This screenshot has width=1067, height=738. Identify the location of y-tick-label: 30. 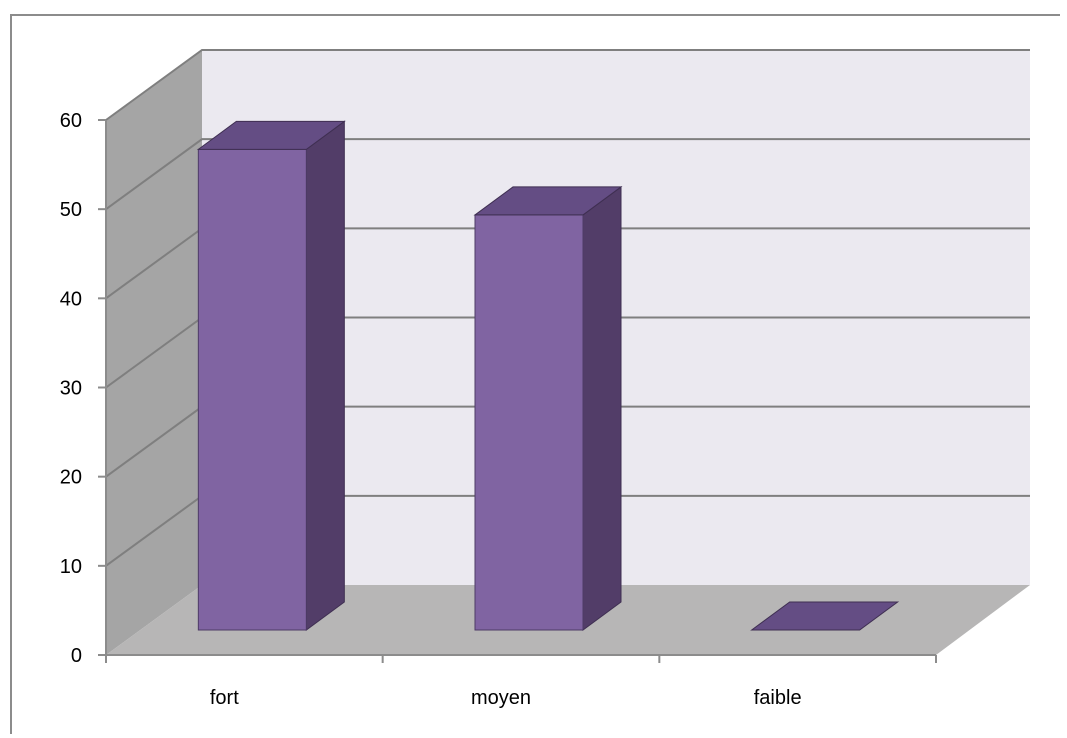
(71, 389).